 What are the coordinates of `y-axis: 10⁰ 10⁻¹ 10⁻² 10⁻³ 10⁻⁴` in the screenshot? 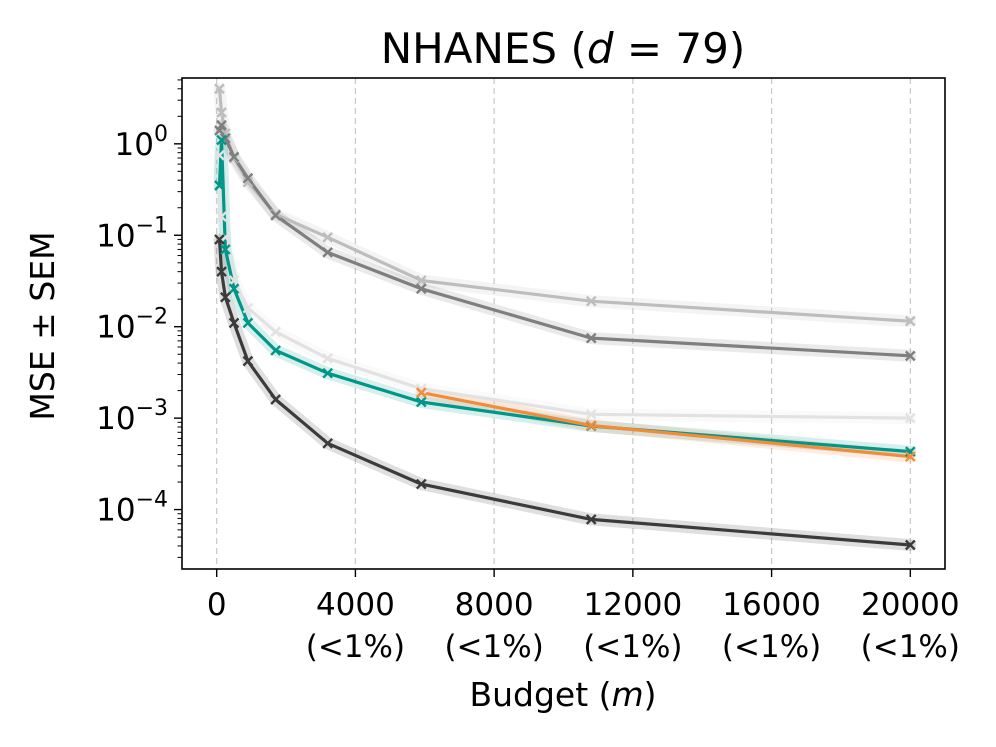 It's located at (139, 318).